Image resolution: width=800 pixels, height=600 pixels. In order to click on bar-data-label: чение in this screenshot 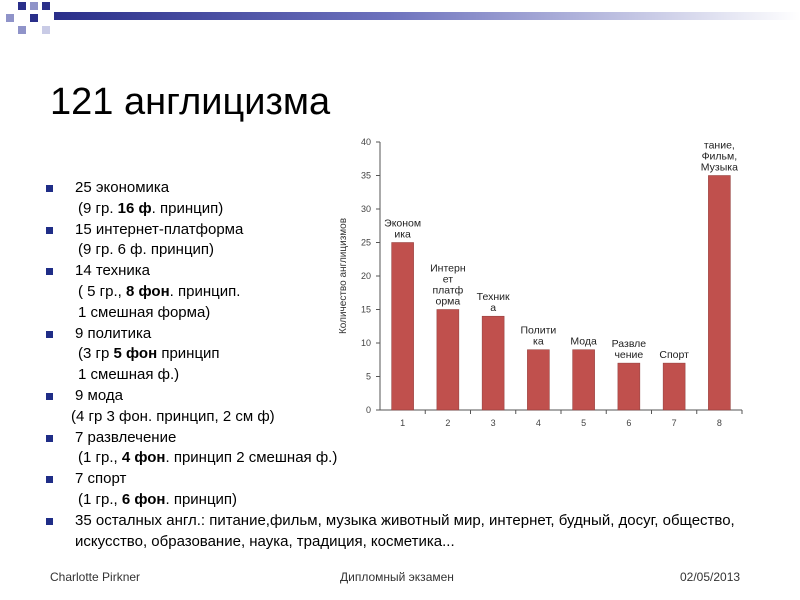, I will do `click(628, 355)`.